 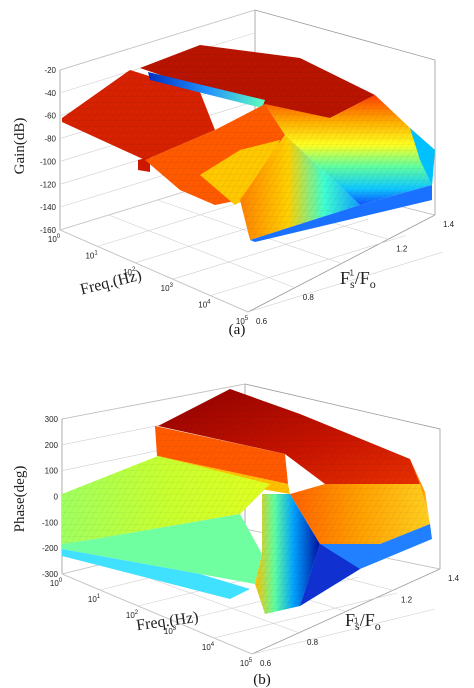 I want to click on z-axis-label: Gain(dB), so click(x=20, y=146).